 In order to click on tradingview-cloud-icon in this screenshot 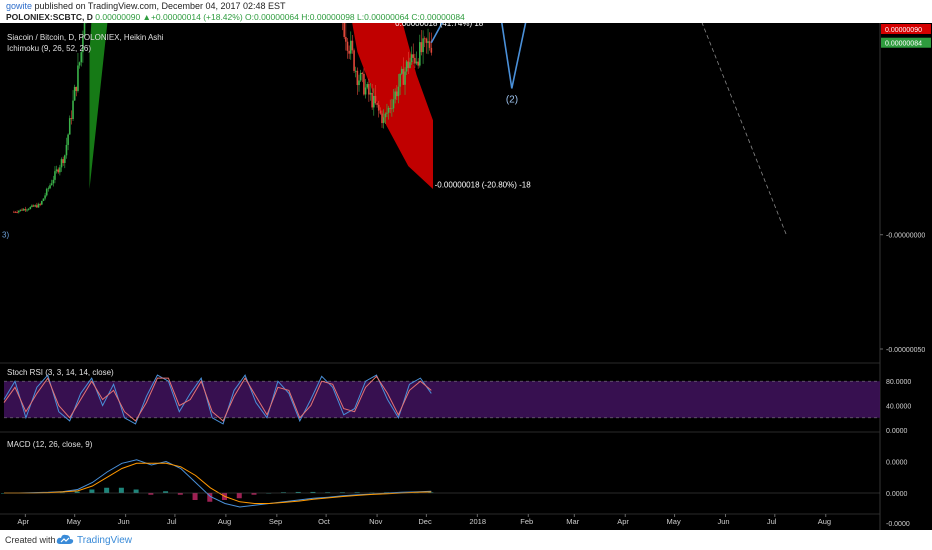, I will do `click(65, 539)`.